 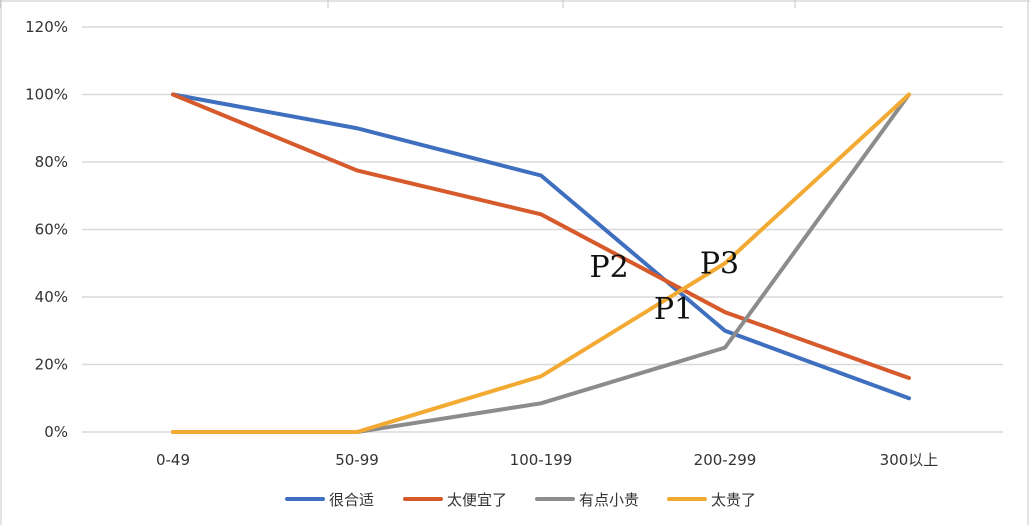 What do you see at coordinates (51, 230) in the screenshot?
I see `y-tick-label: 60%` at bounding box center [51, 230].